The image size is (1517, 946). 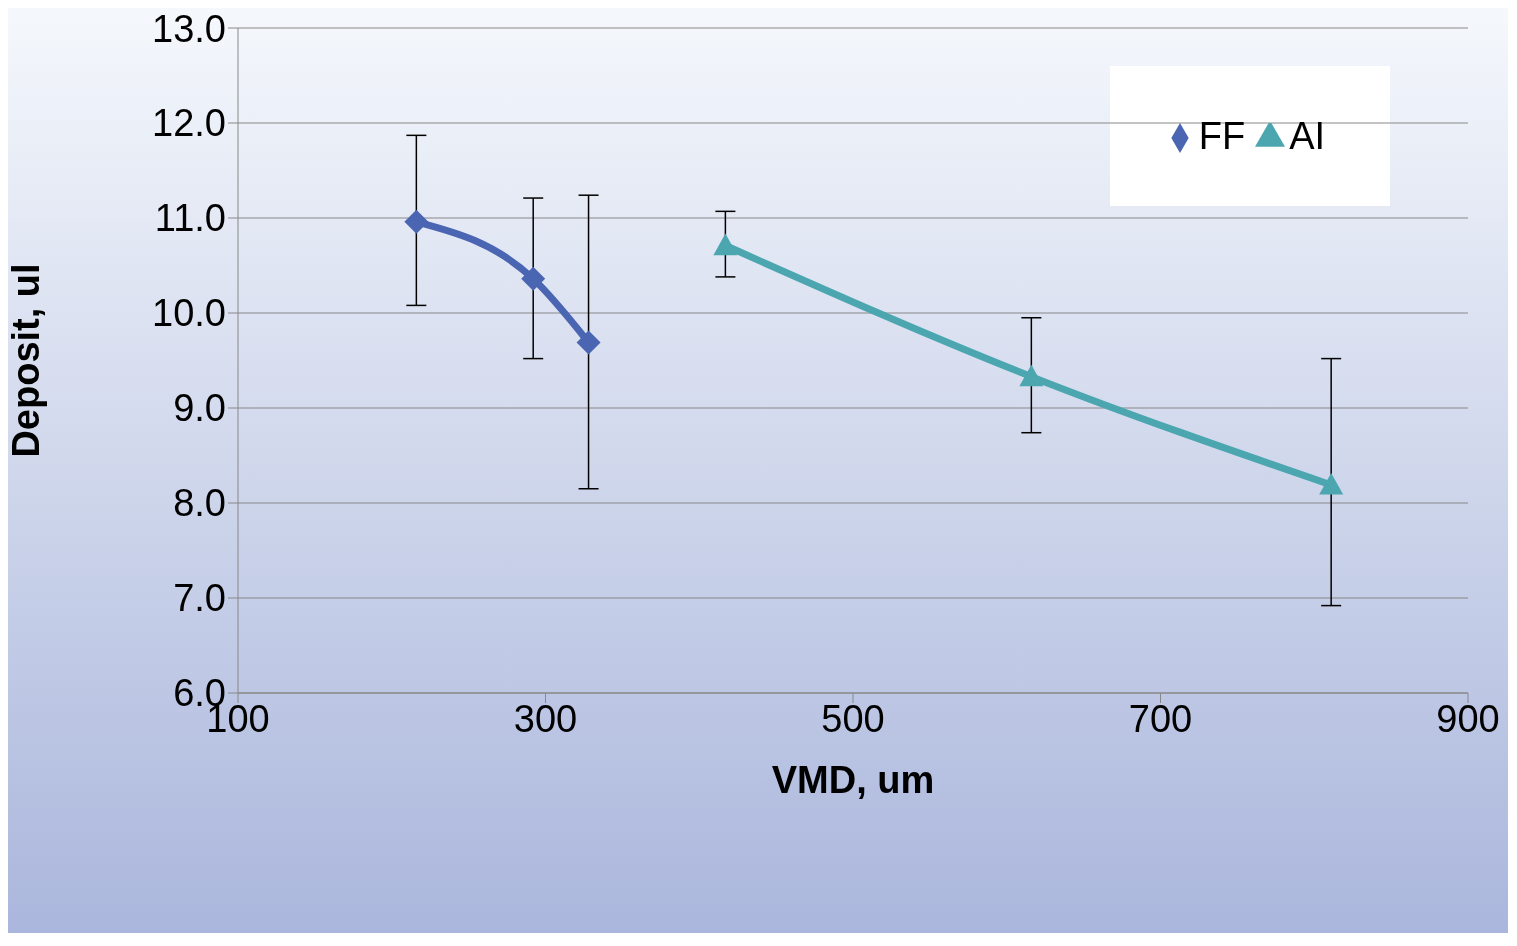 I want to click on y-tick-label: 13.0, so click(x=189, y=28).